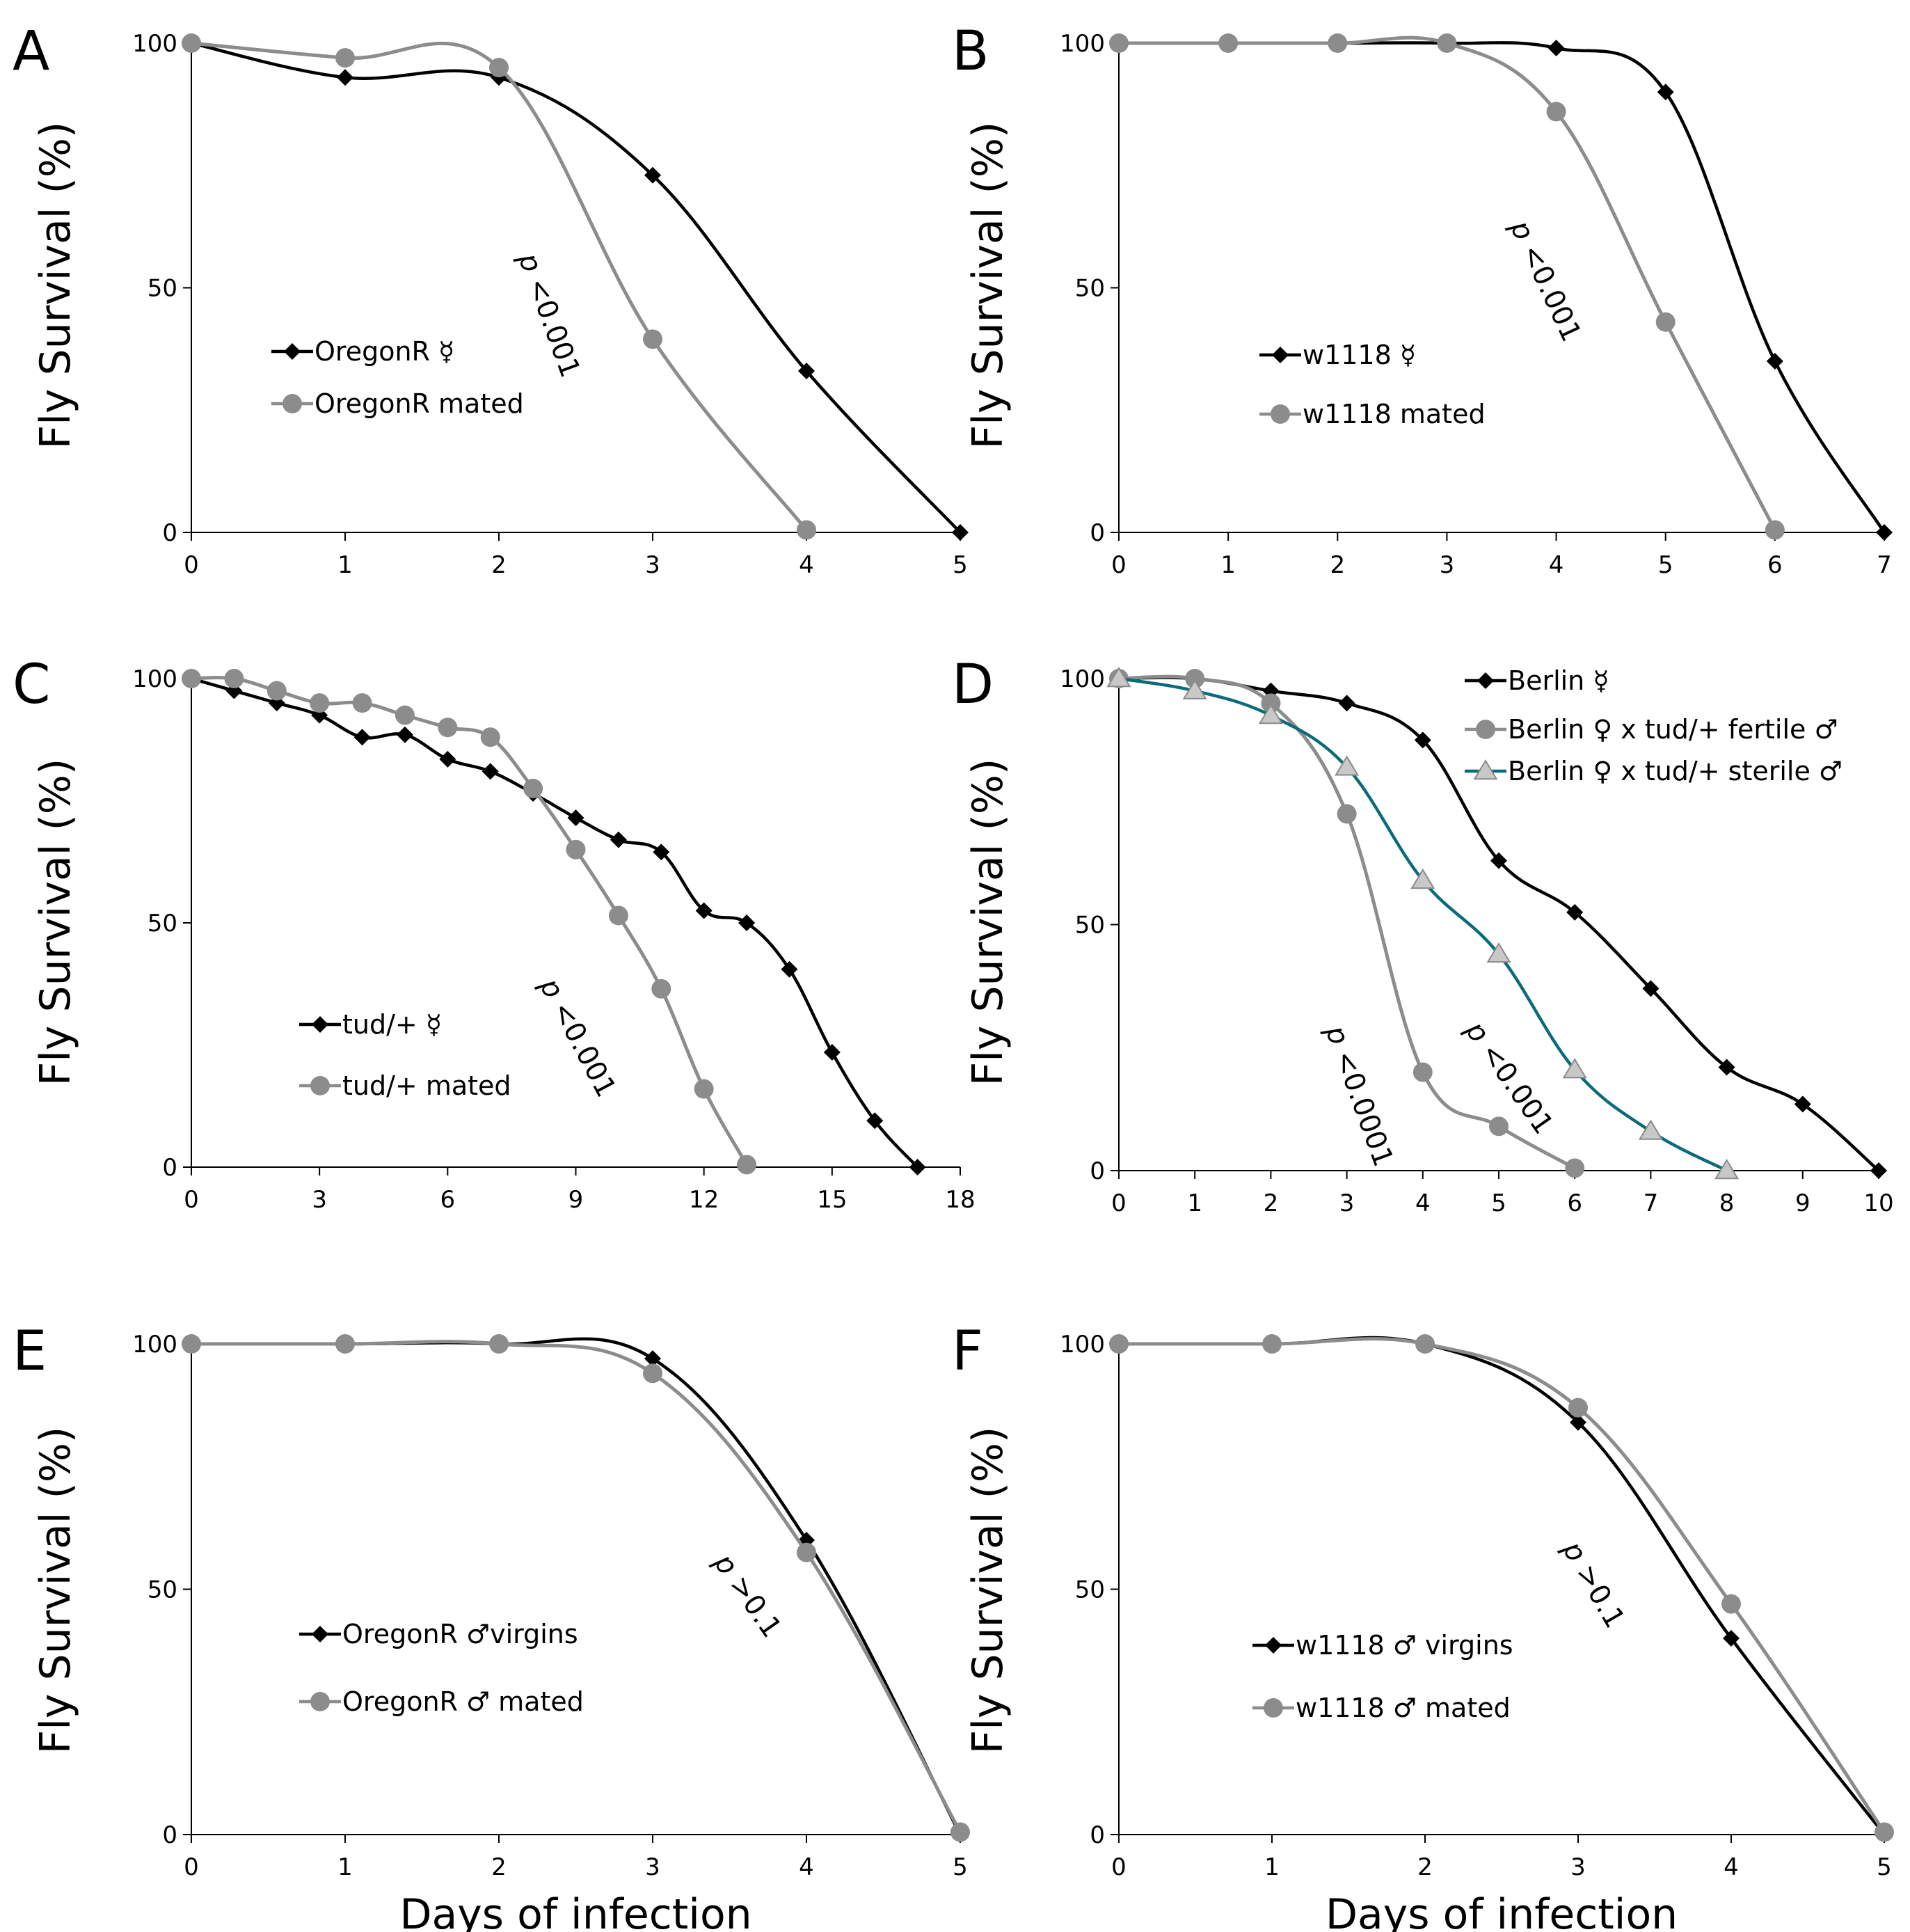 The width and height of the screenshot is (1910, 1932). Describe the element at coordinates (463, 1701) in the screenshot. I see `legend-label: OregonR ♂ mated` at that location.